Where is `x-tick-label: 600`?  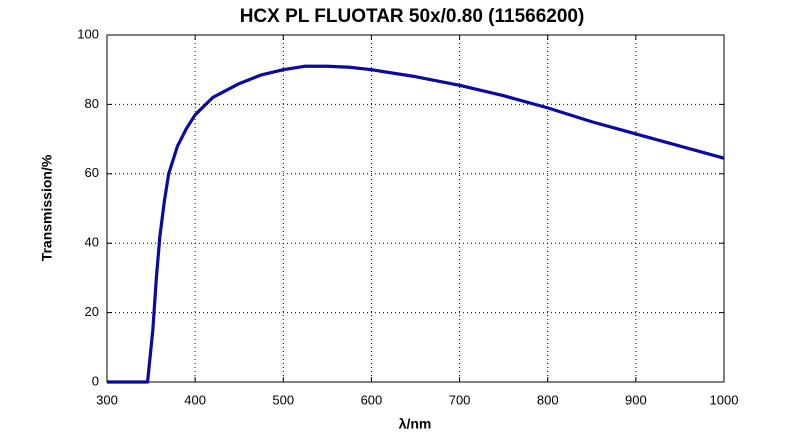 x-tick-label: 600 is located at coordinates (372, 399).